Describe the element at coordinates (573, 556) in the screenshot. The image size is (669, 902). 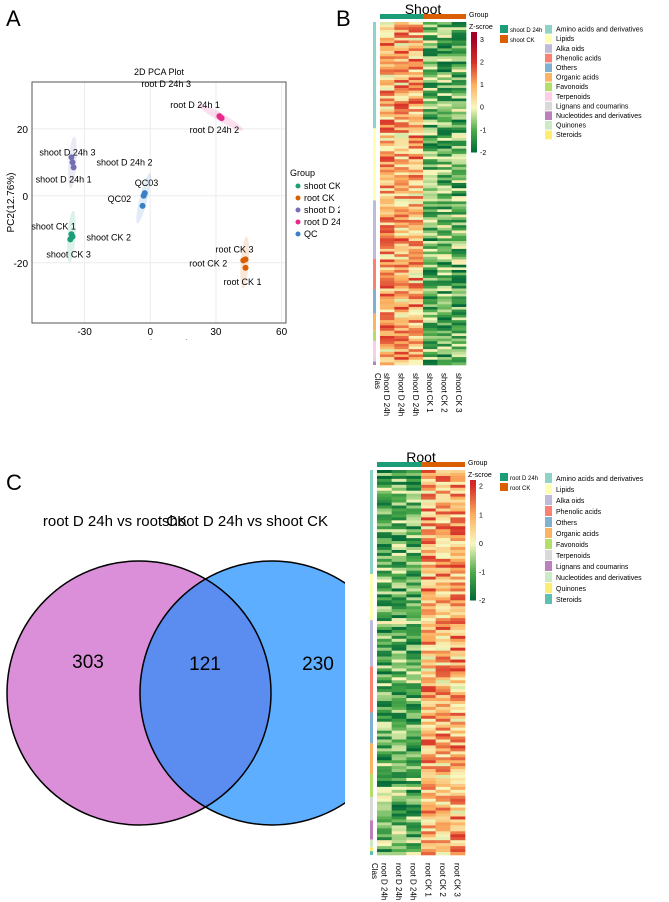
I see `class-legend-entry: Terpenoids` at that location.